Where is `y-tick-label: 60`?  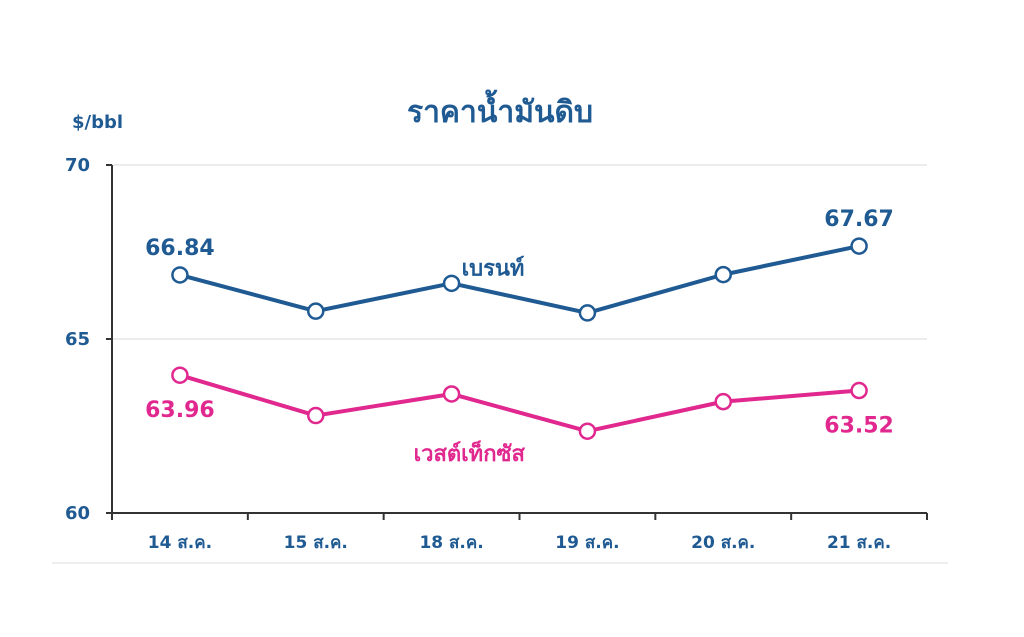 y-tick-label: 60 is located at coordinates (77, 513).